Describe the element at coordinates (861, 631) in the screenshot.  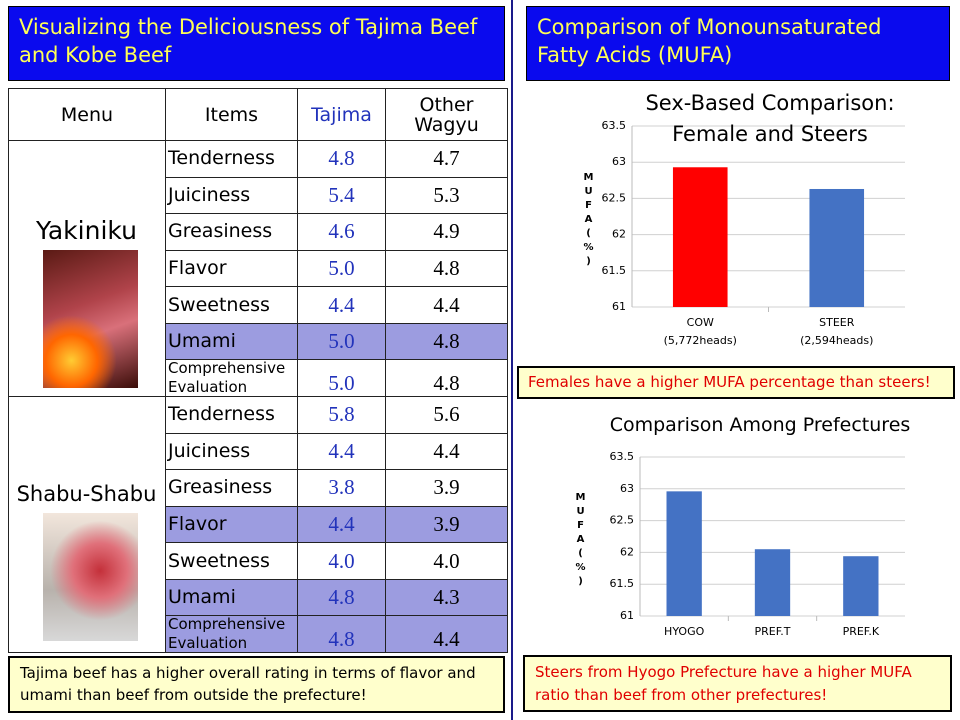
I see `x-tick-label: PREF.K` at that location.